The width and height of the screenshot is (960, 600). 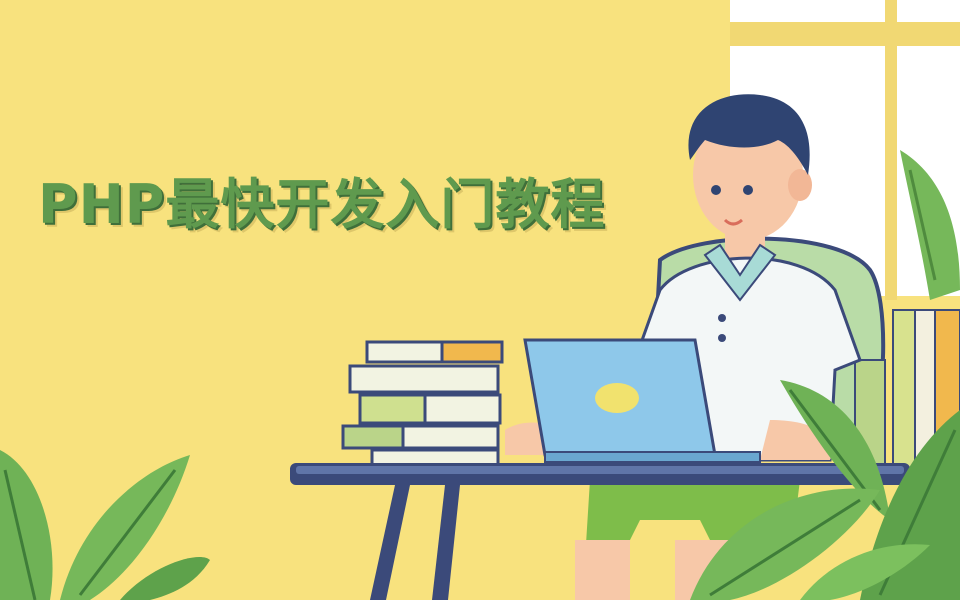 What do you see at coordinates (642, 400) in the screenshot?
I see `laptop-icon` at bounding box center [642, 400].